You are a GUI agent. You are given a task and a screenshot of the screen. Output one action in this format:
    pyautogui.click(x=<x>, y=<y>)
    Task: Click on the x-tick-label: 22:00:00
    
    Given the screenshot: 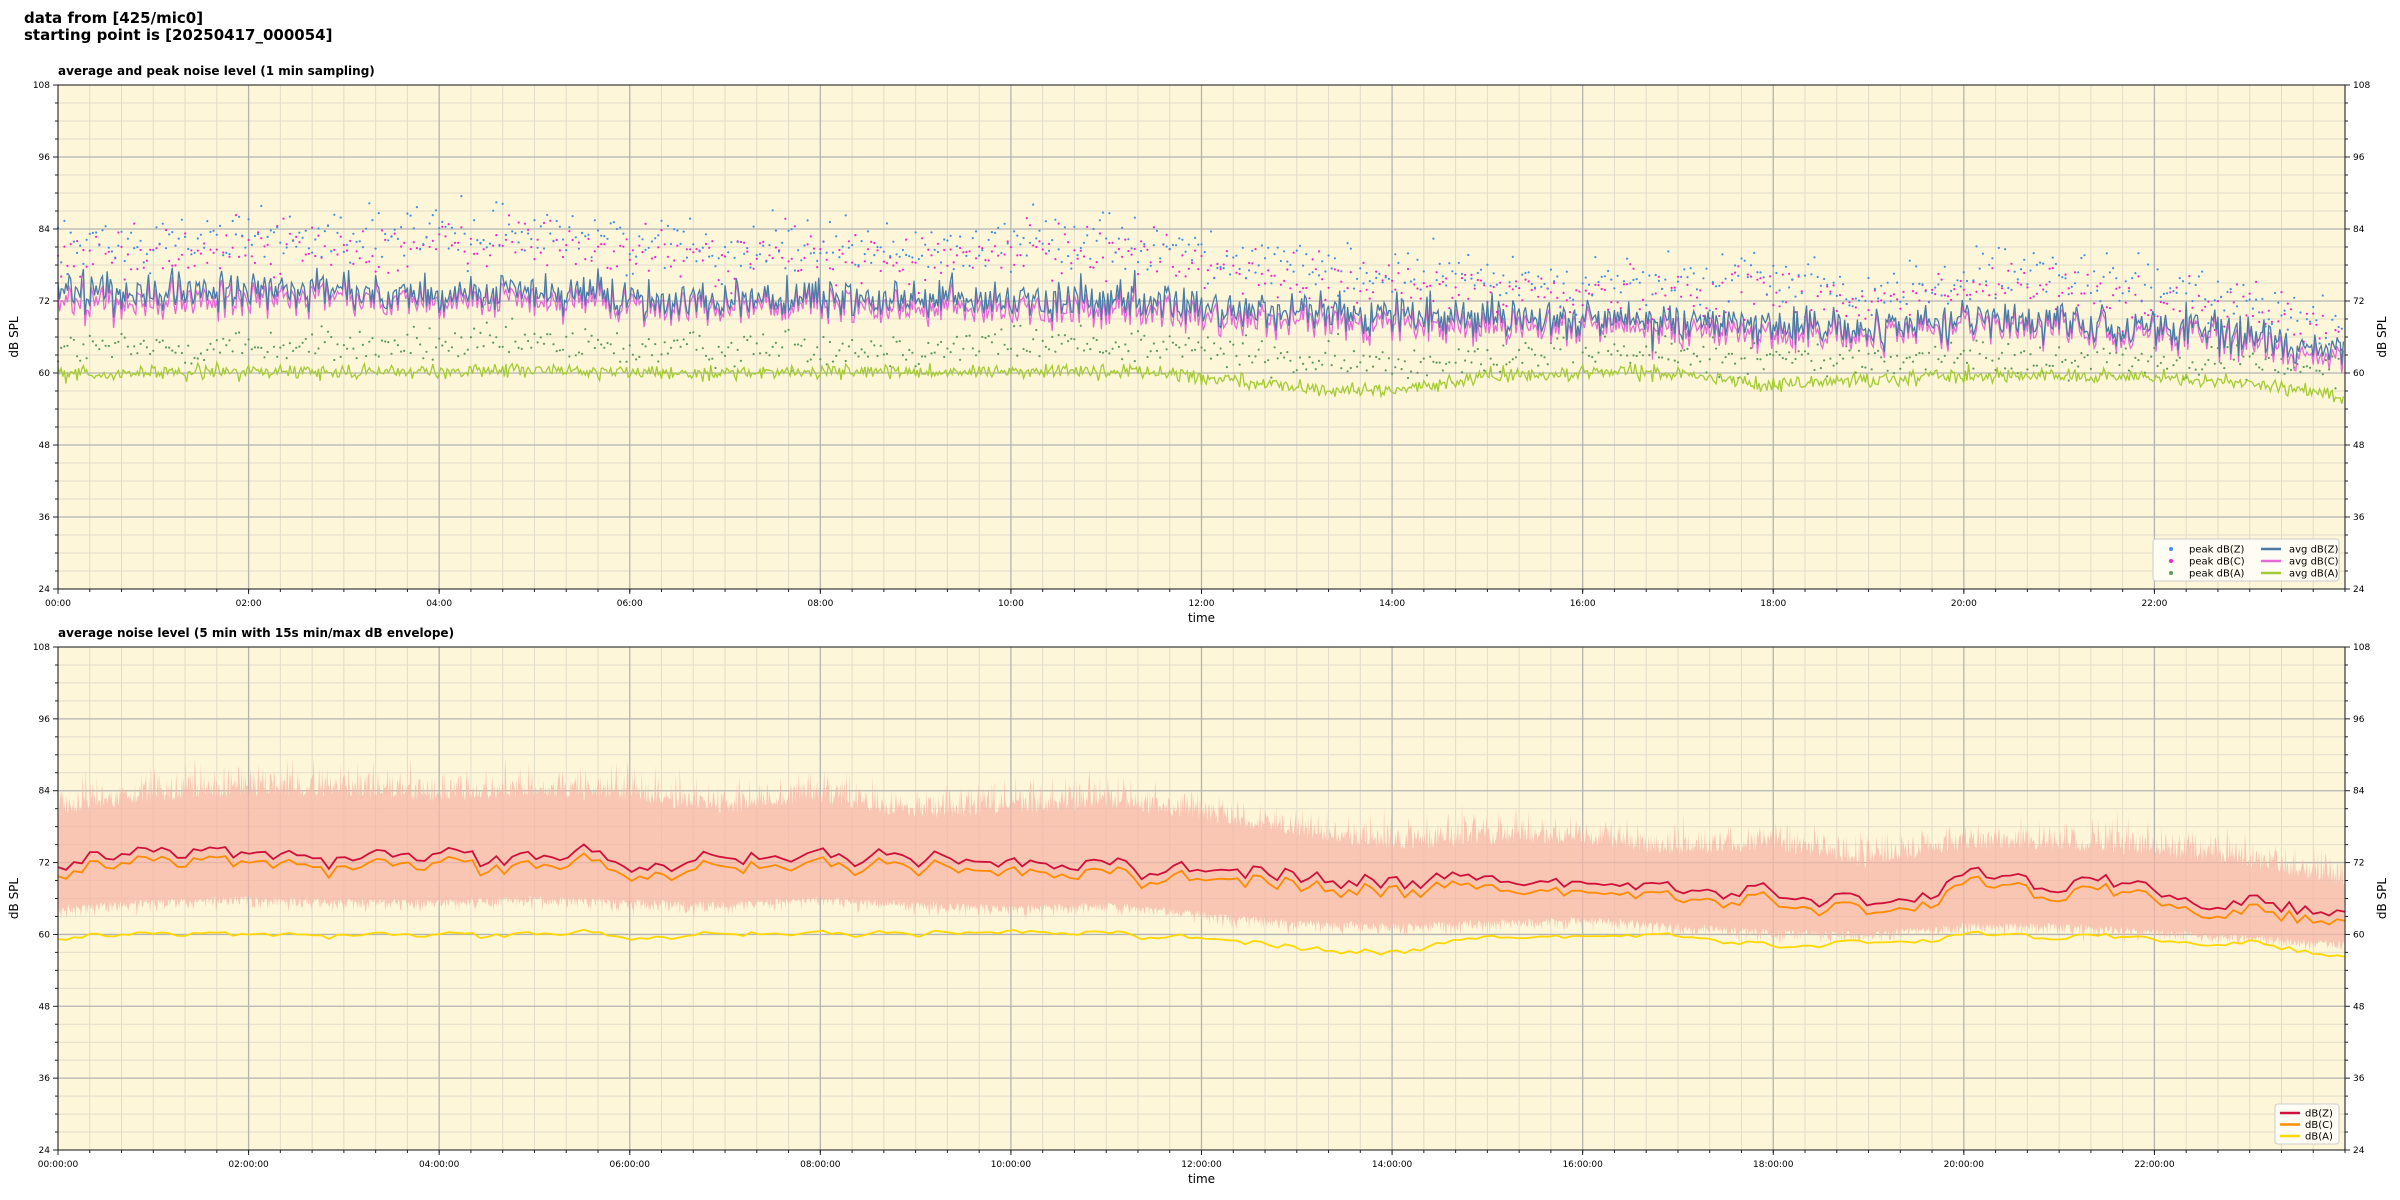 What is the action you would take?
    pyautogui.click(x=2154, y=1165)
    